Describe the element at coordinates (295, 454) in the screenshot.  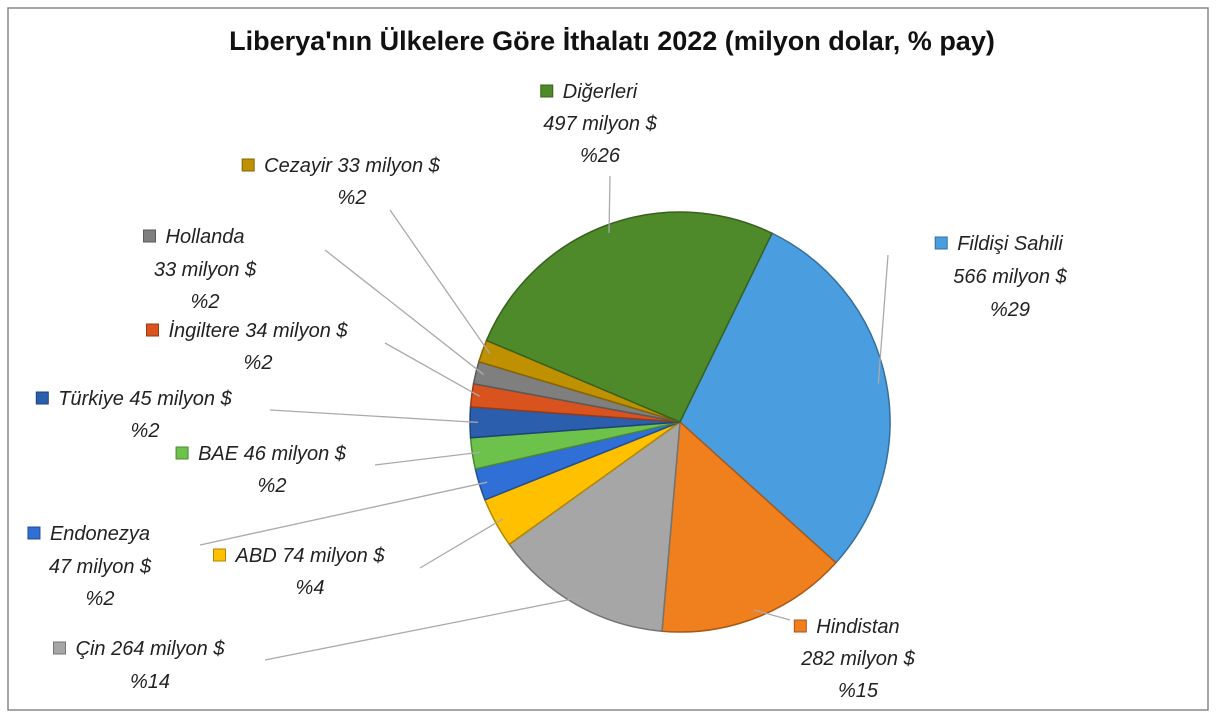
I see `label-value: 46 milyon $` at that location.